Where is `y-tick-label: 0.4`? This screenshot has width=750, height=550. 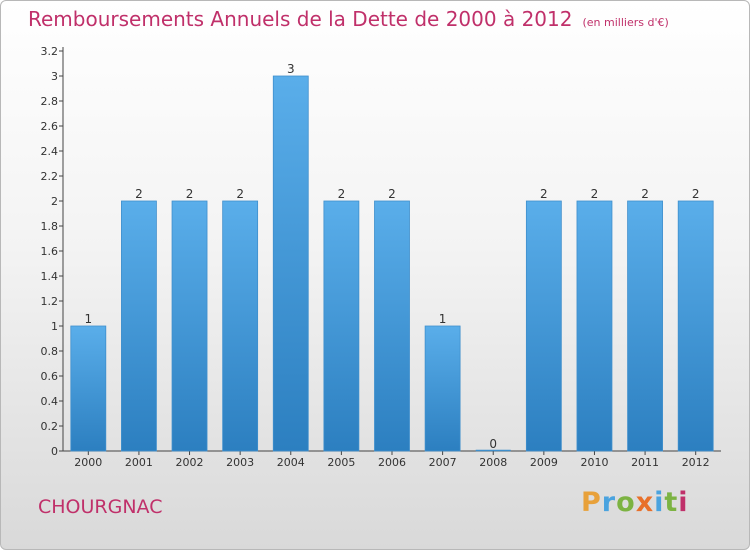
y-tick-label: 0.4 is located at coordinates (50, 401).